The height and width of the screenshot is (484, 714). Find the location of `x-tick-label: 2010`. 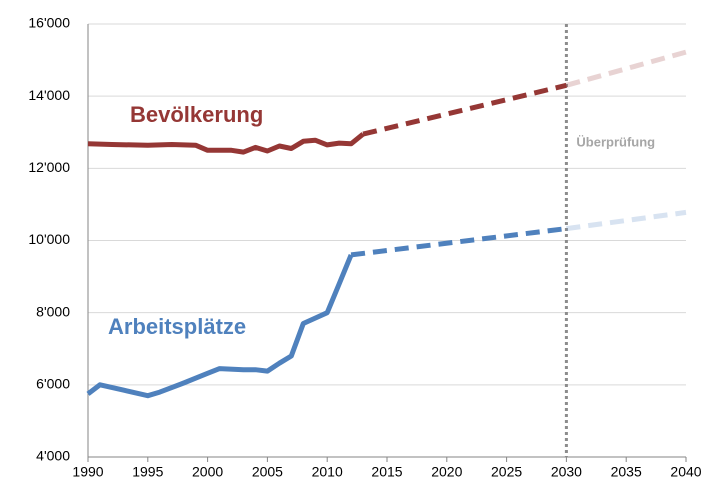

x-tick-label: 2010 is located at coordinates (327, 472).